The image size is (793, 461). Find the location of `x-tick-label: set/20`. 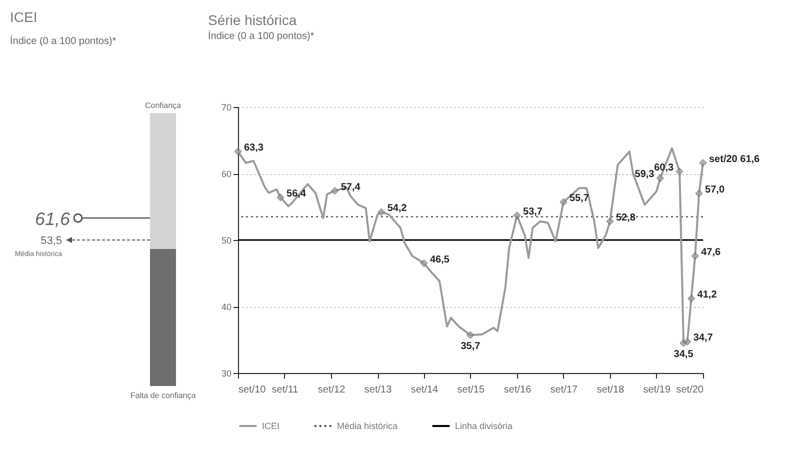

x-tick-label: set/20 is located at coordinates (690, 390).